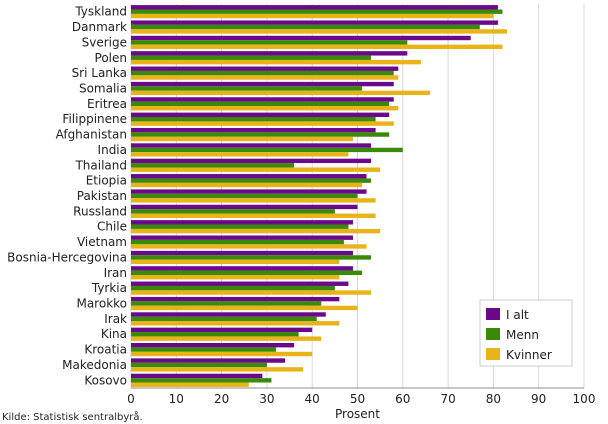 The width and height of the screenshot is (608, 424). I want to click on category-label: Kroatia, so click(105, 350).